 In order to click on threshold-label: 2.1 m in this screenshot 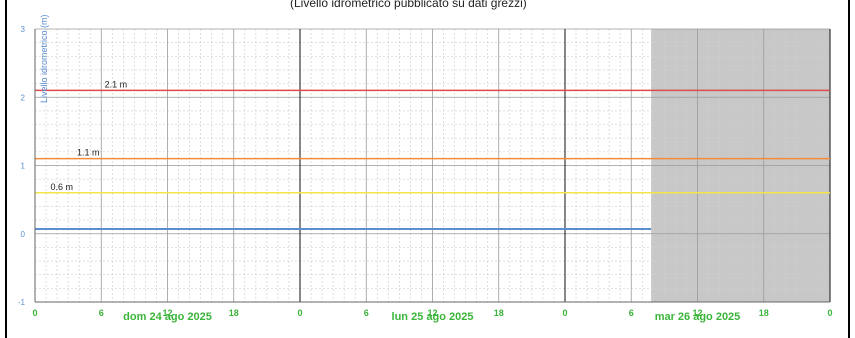, I will do `click(116, 84)`.